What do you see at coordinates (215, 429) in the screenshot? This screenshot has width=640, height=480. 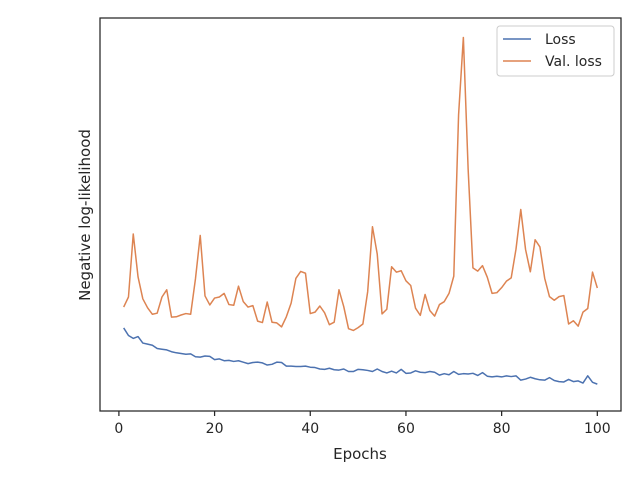 I see `x-tick-label: 20` at bounding box center [215, 429].